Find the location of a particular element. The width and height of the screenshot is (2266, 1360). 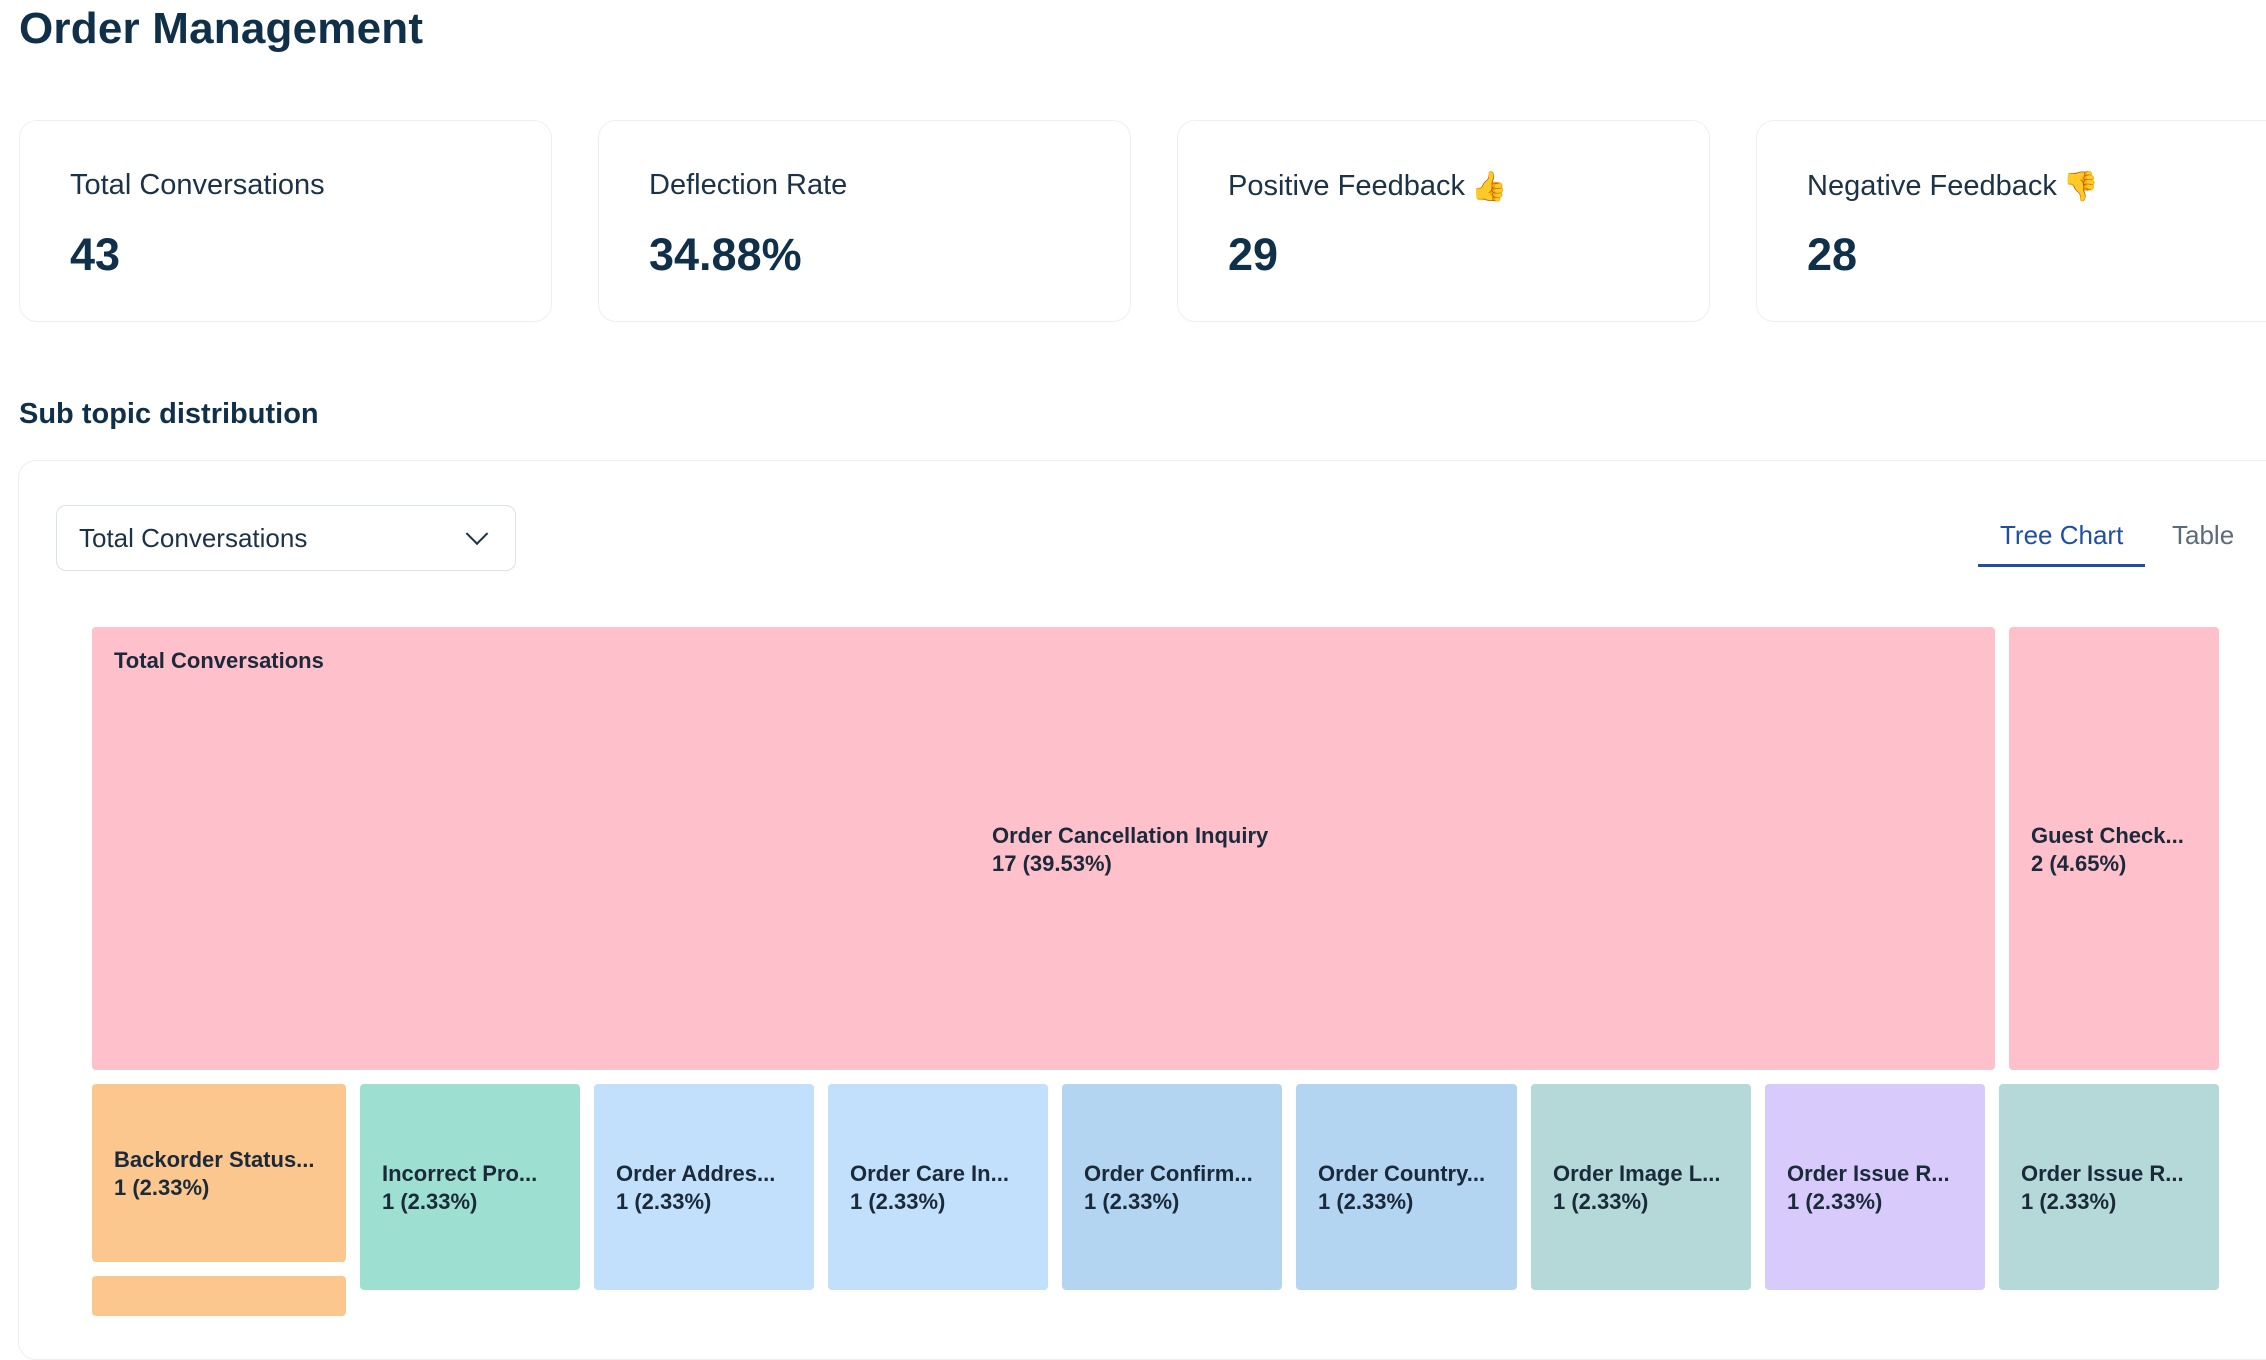

stat-value: 34.88% is located at coordinates (725, 254).